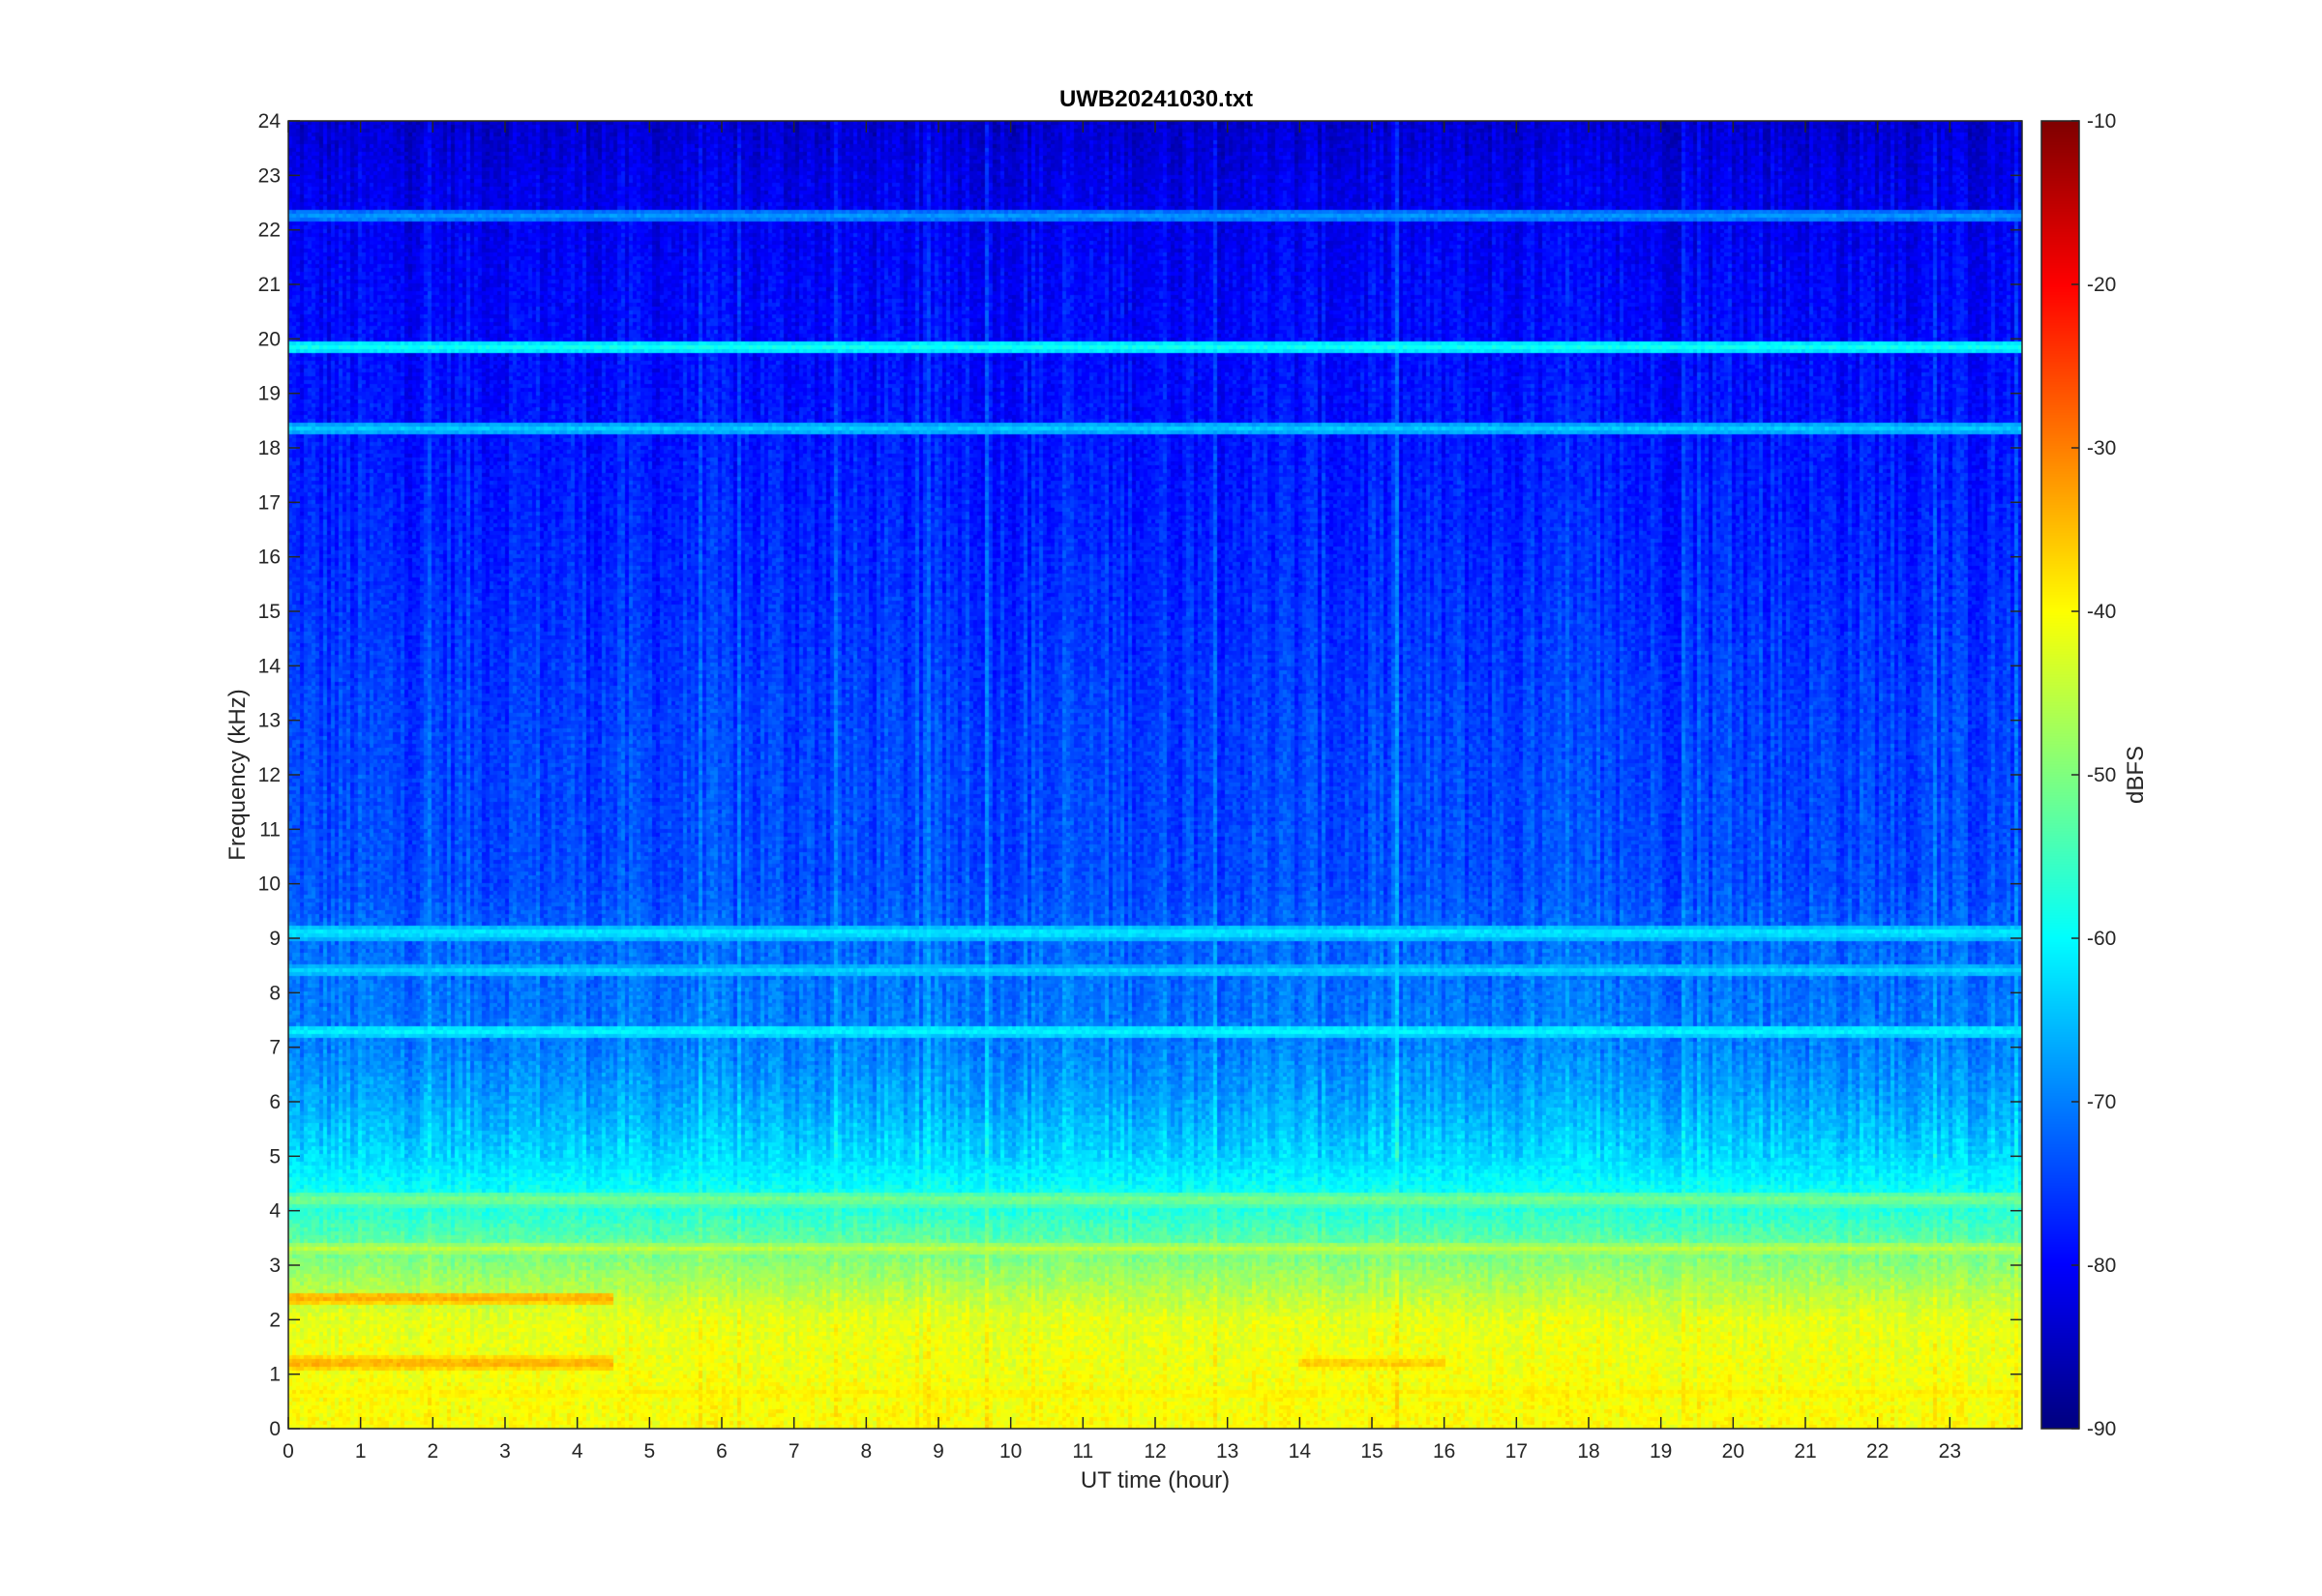 The image size is (2322, 1596). I want to click on x-tick-label: 5, so click(649, 1451).